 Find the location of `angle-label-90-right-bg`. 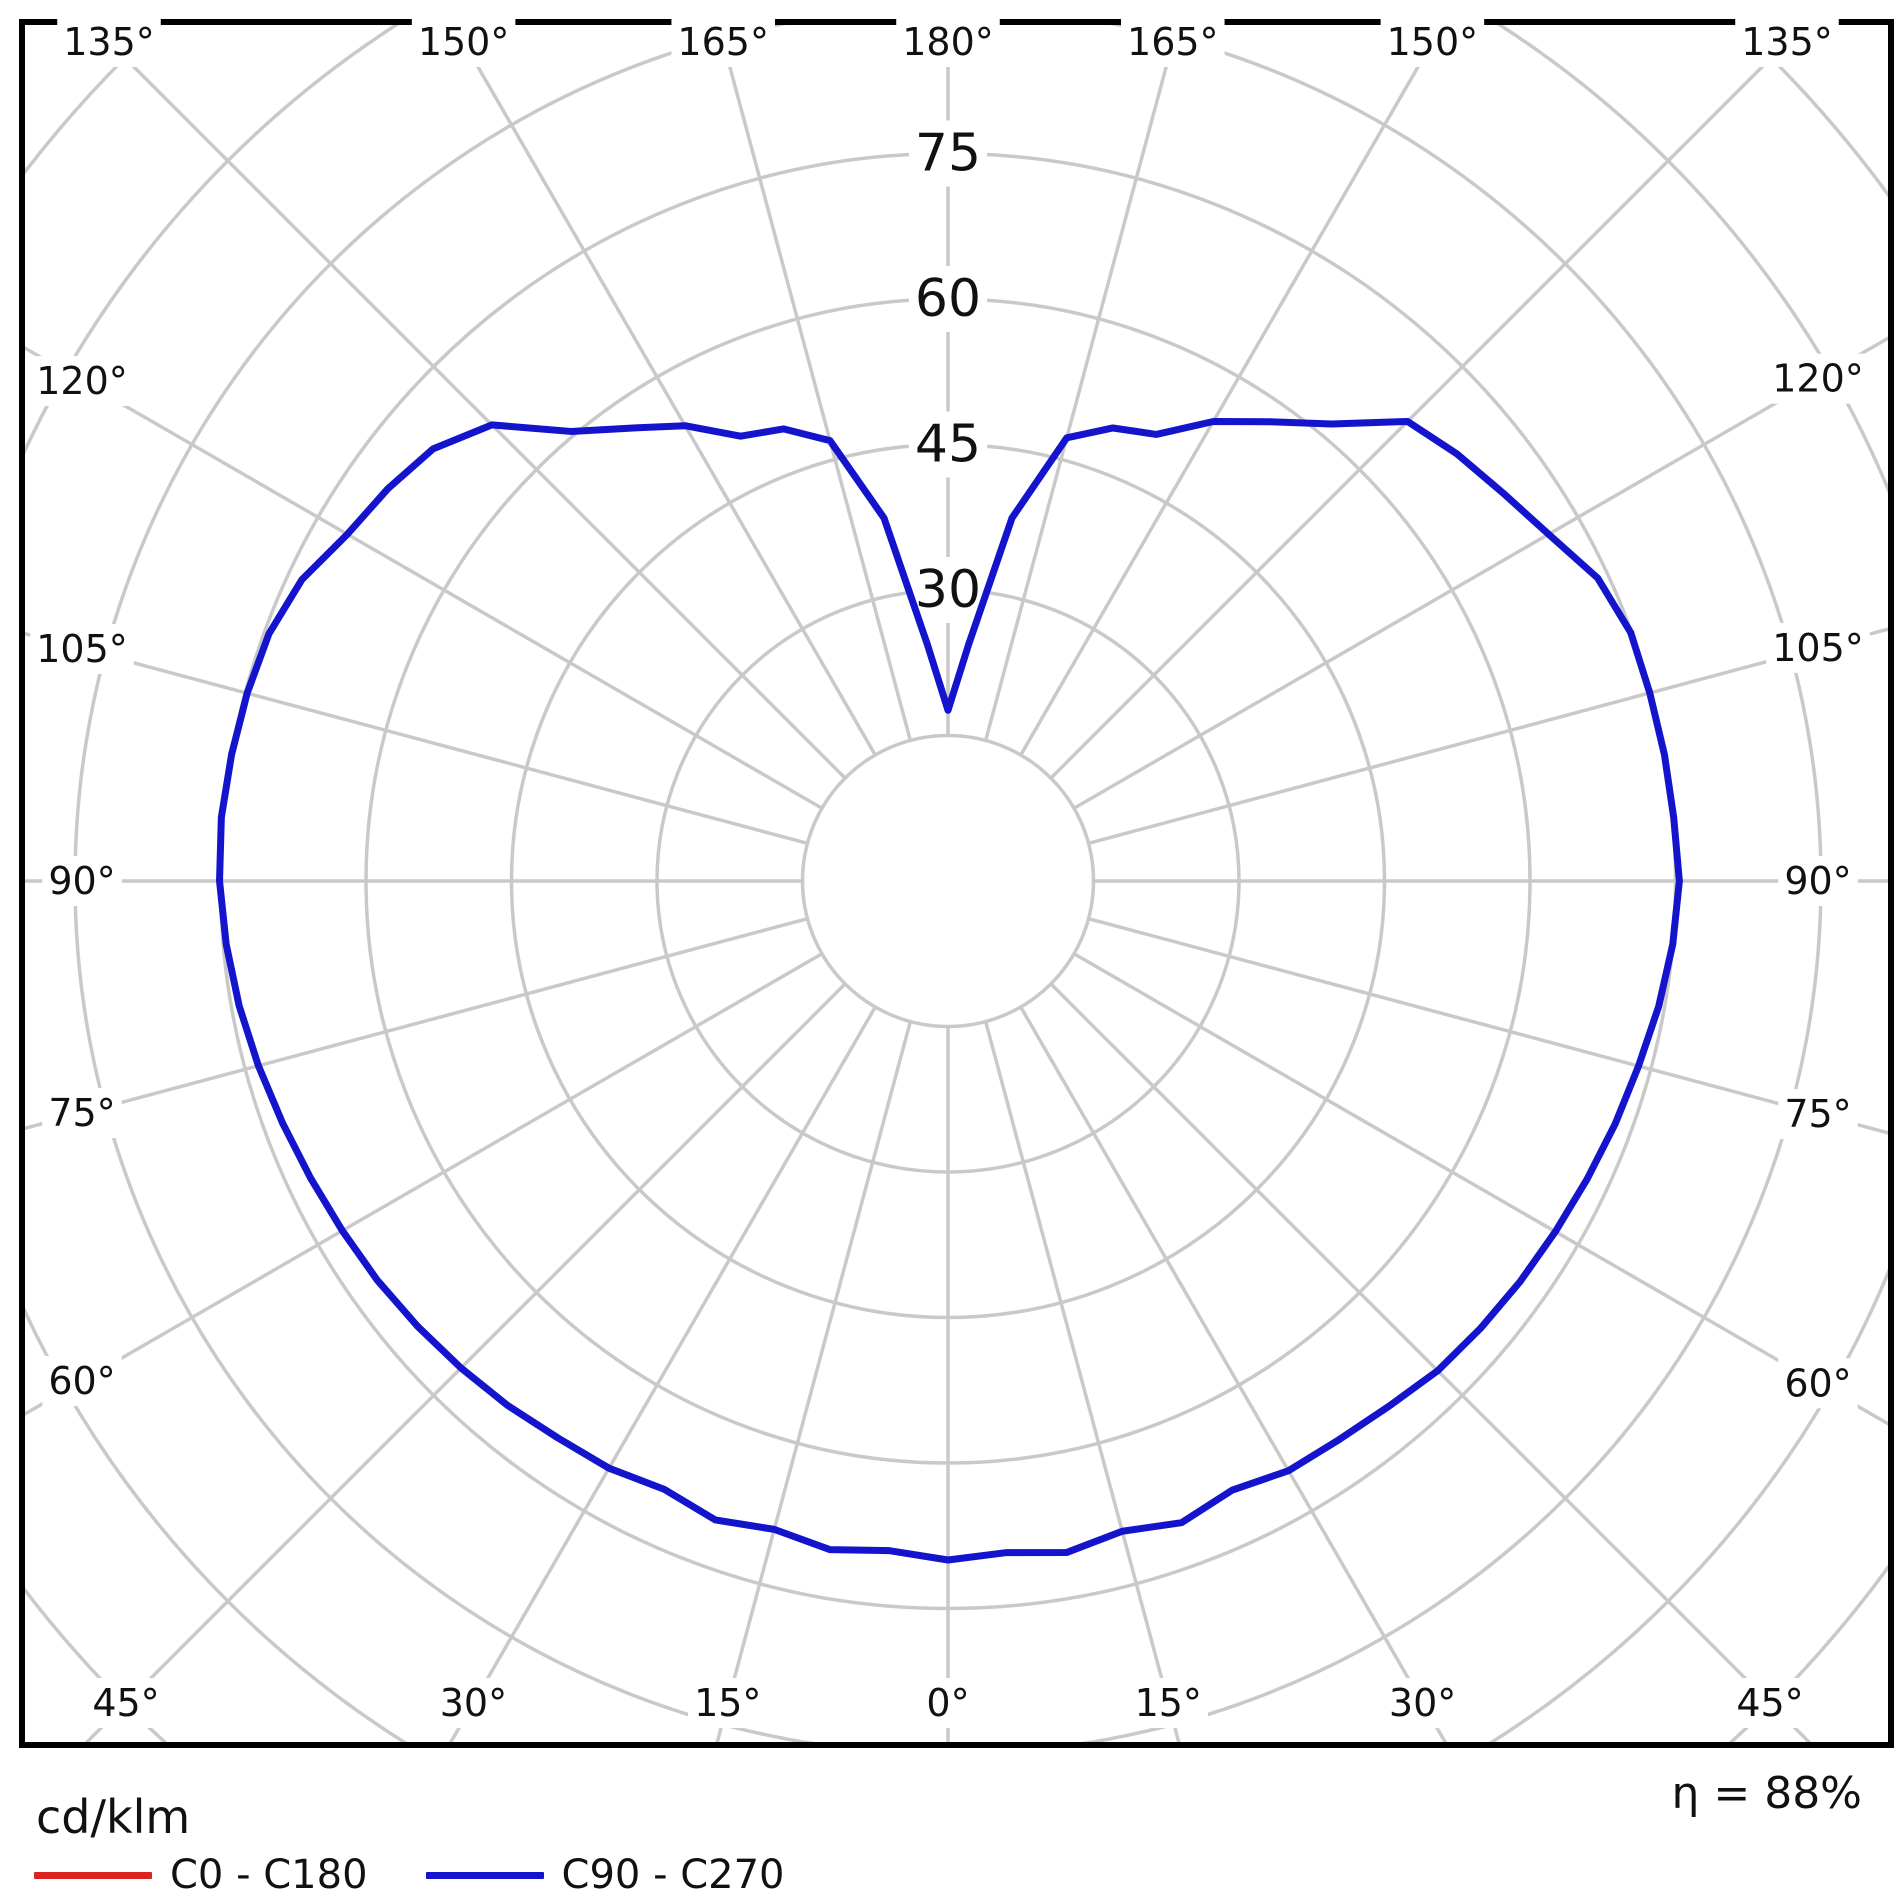

angle-label-90-right-bg is located at coordinates (1818, 881).